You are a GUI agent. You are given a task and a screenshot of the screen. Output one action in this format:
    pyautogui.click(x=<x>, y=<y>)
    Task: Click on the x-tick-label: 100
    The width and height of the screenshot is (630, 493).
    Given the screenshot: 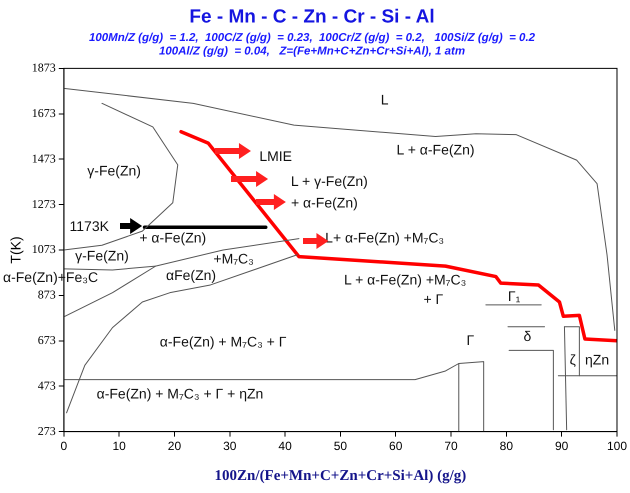 What is the action you would take?
    pyautogui.click(x=617, y=446)
    